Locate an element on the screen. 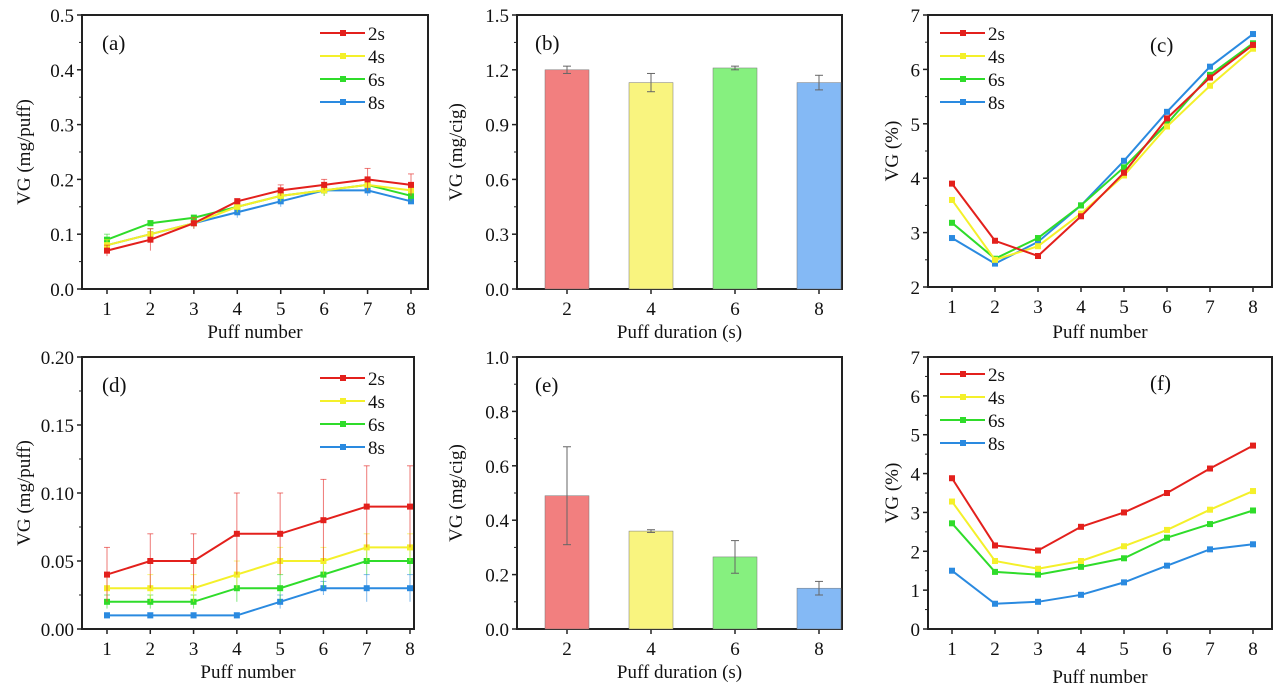 This screenshot has width=1280, height=690. y-tick-label: 0.00 is located at coordinates (57, 630).